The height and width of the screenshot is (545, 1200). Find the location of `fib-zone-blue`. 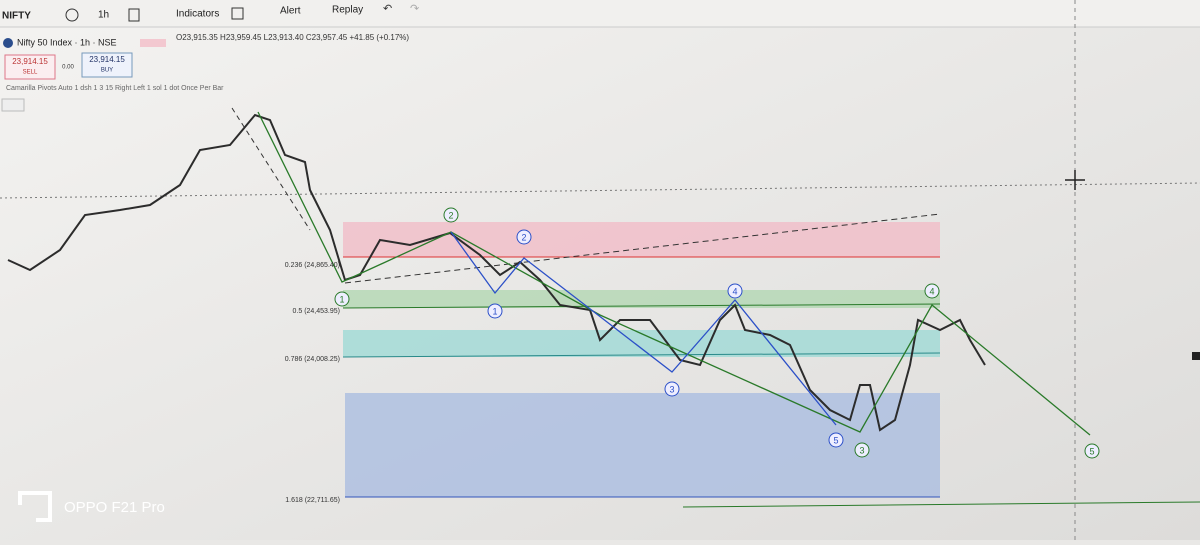

fib-zone-blue is located at coordinates (642, 445).